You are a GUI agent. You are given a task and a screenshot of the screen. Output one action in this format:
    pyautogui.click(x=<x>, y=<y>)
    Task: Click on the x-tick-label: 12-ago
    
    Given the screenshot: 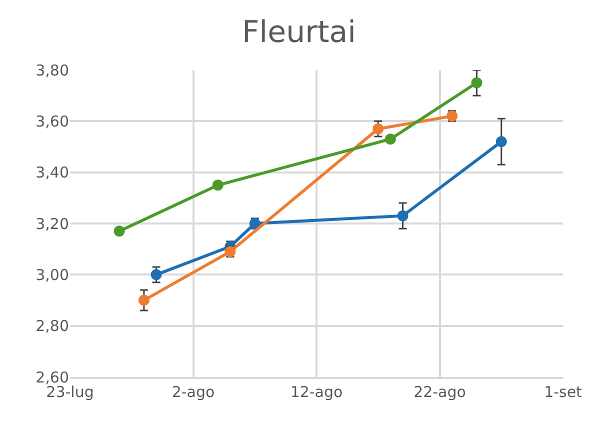 What is the action you would take?
    pyautogui.click(x=316, y=392)
    